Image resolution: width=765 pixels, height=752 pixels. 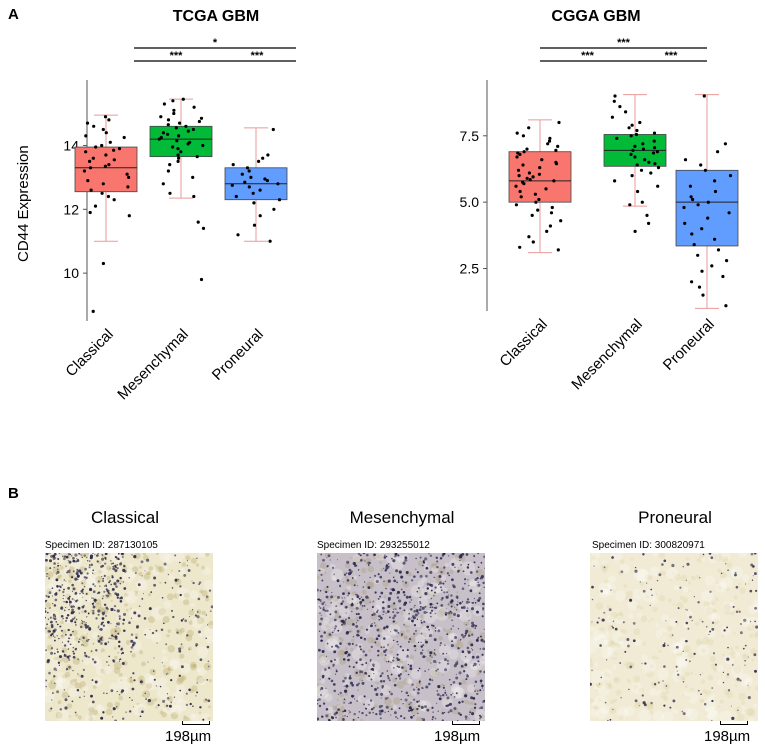 I want to click on specimen-title-classical: Classical, so click(x=125, y=517).